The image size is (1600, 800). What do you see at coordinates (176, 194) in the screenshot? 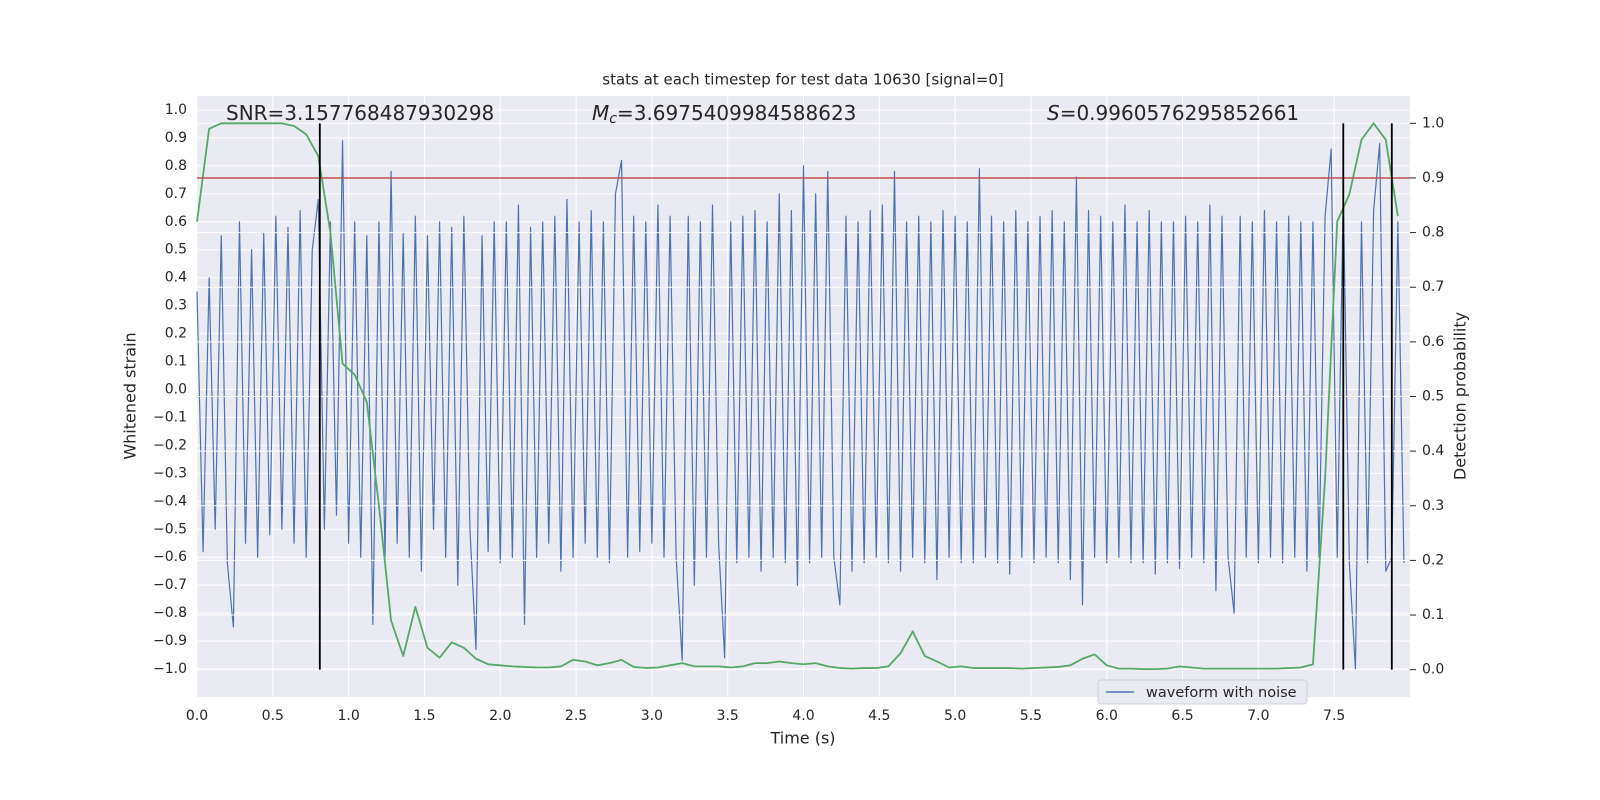
I see `y-tick-label: 0.7` at bounding box center [176, 194].